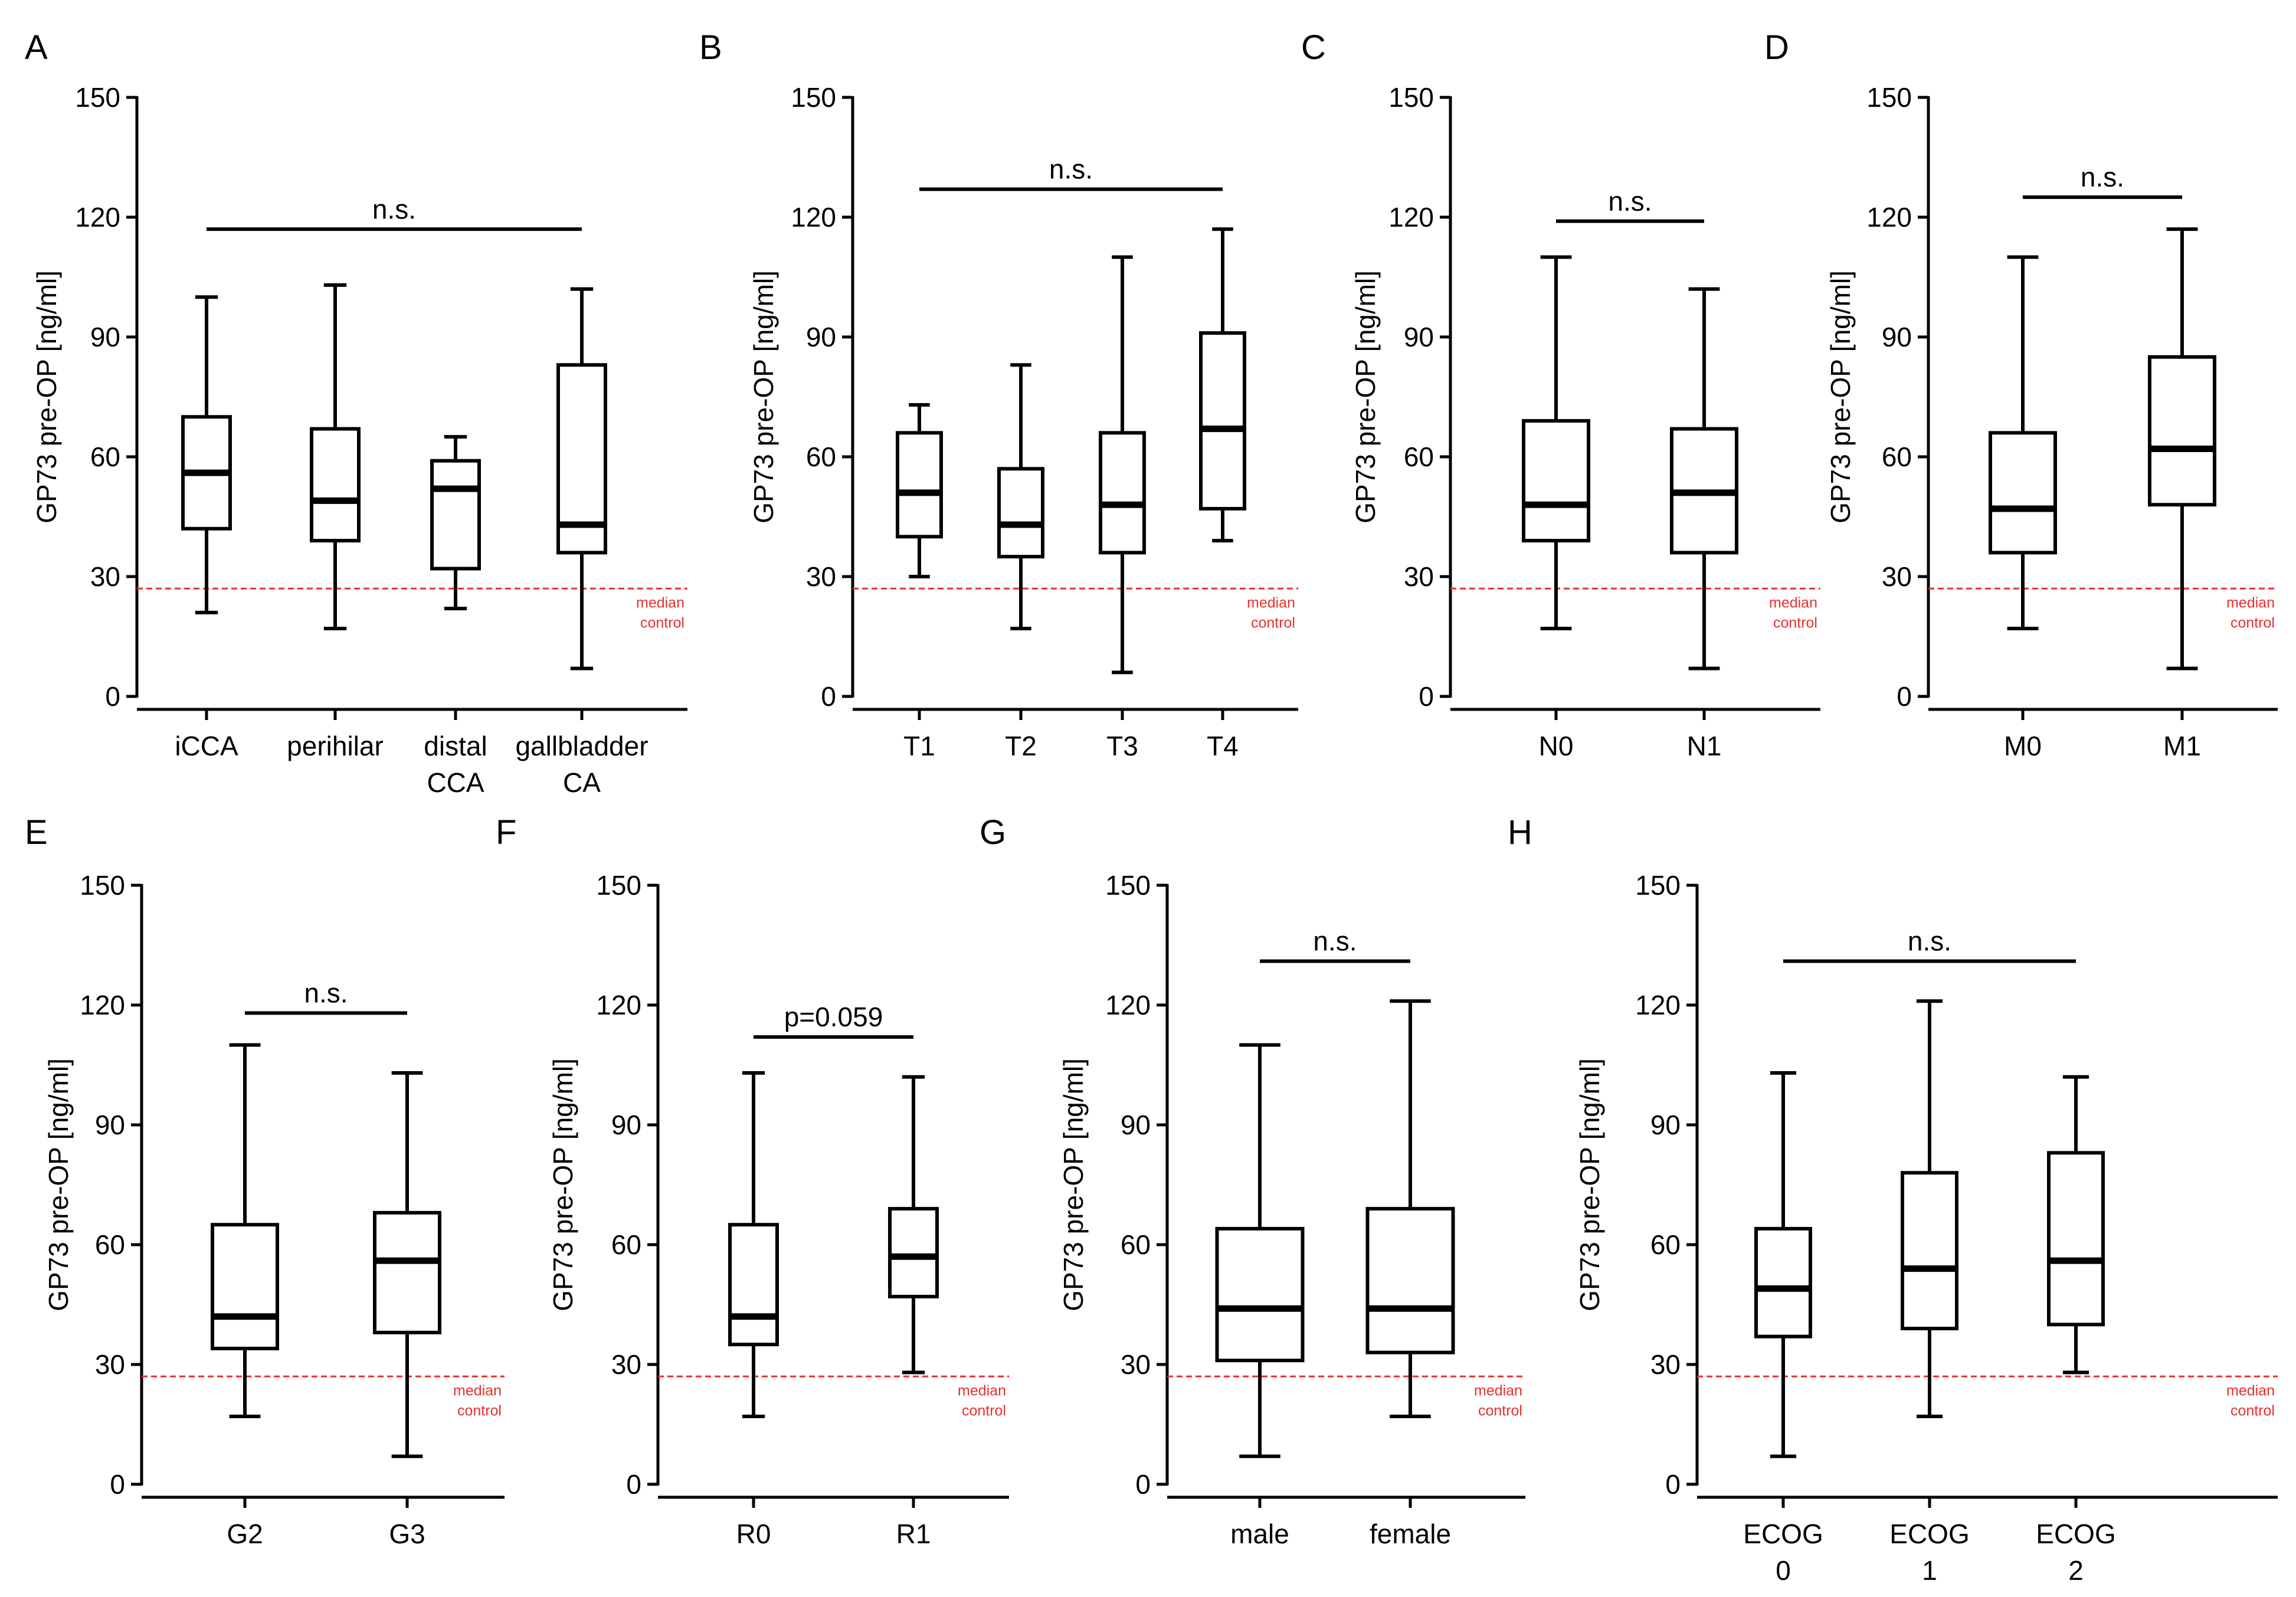 The height and width of the screenshot is (1597, 2296). What do you see at coordinates (919, 746) in the screenshot?
I see `x-tick-label: T1` at bounding box center [919, 746].